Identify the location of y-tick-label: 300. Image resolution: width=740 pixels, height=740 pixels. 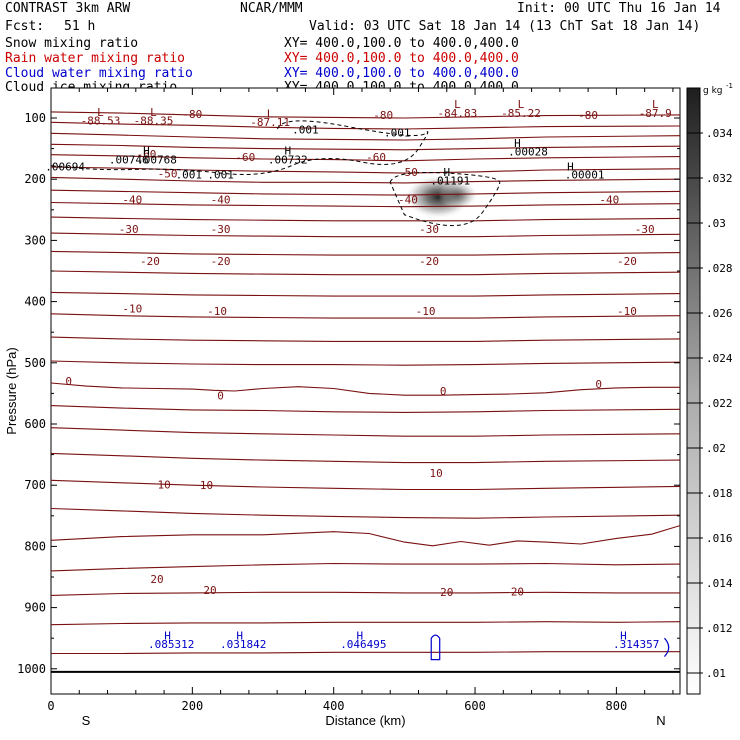
(35, 240).